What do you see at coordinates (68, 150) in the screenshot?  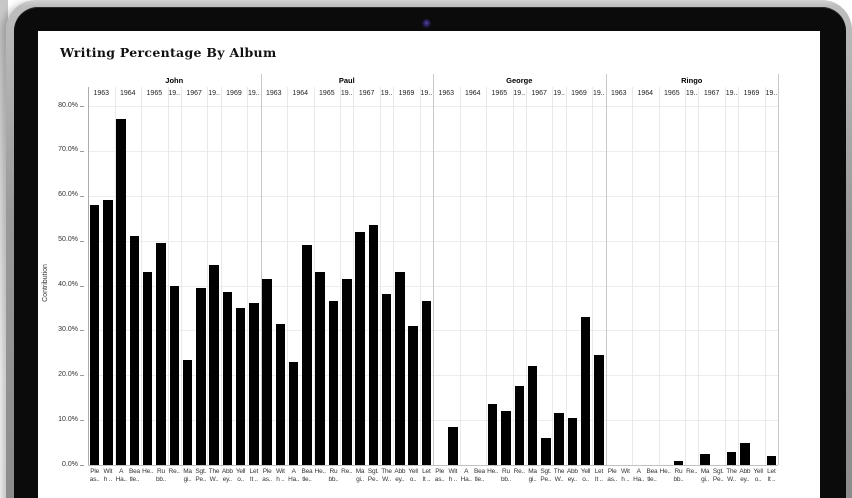 I see `y-tick-label: 70.0%` at bounding box center [68, 150].